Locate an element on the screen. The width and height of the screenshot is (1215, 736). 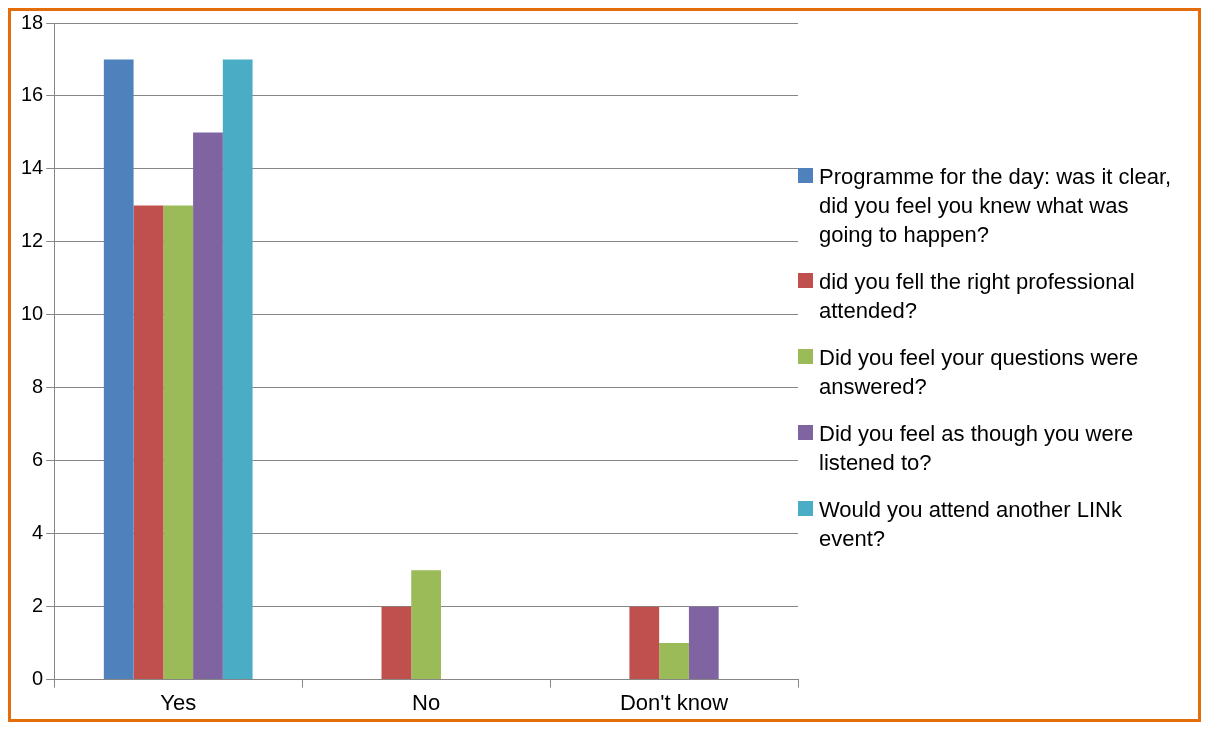
legend-label: did you fell the right professional attended? is located at coordinates (977, 296).